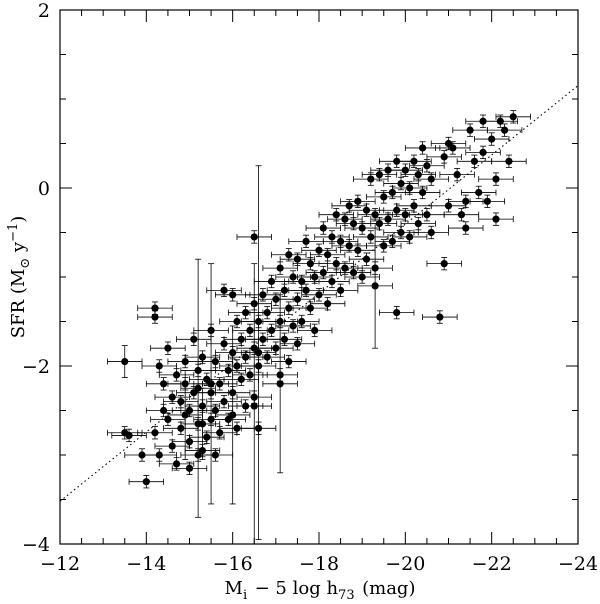 The image size is (600, 604). What do you see at coordinates (319, 564) in the screenshot?
I see `x-tick-label: −18` at bounding box center [319, 564].